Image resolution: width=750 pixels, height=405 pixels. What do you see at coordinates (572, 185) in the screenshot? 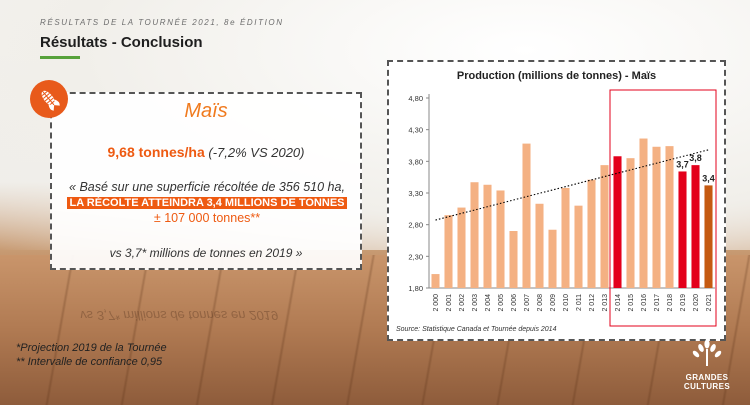
I see `trendline` at bounding box center [572, 185].